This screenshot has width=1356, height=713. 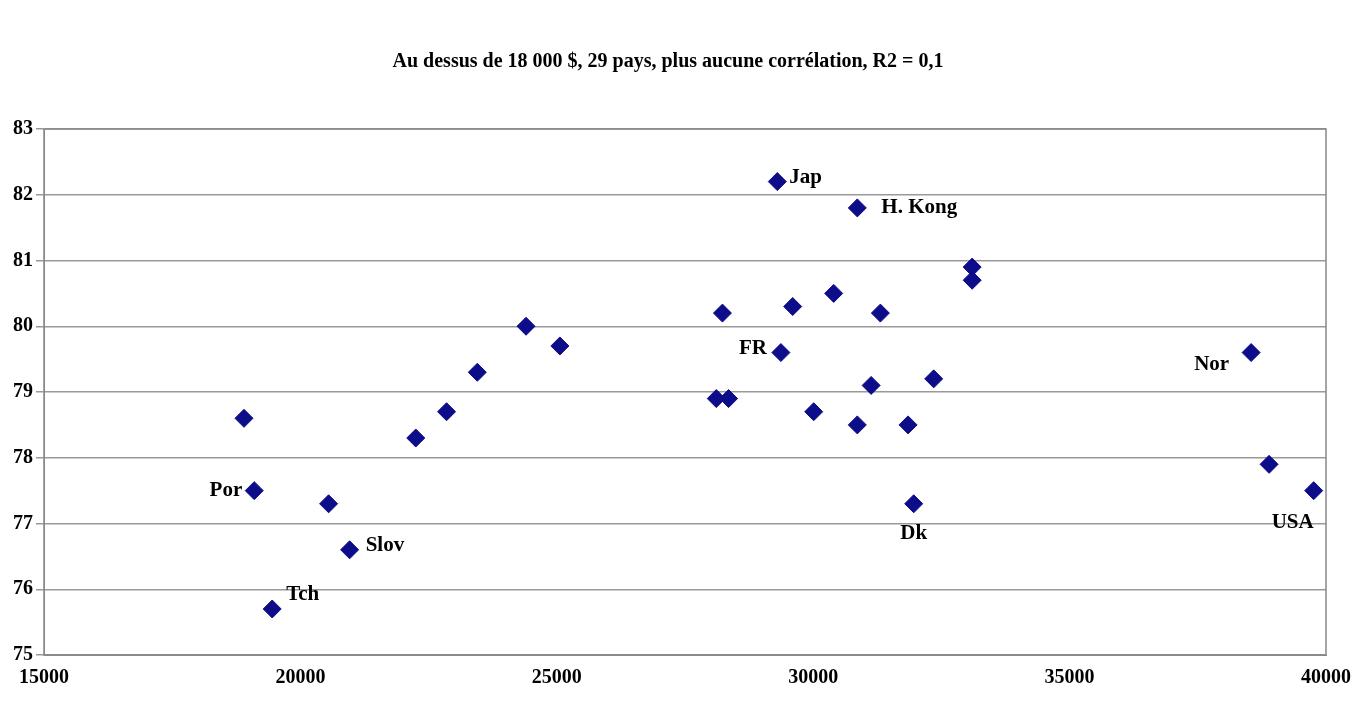 What do you see at coordinates (23, 521) in the screenshot?
I see `y-tick-label: 77` at bounding box center [23, 521].